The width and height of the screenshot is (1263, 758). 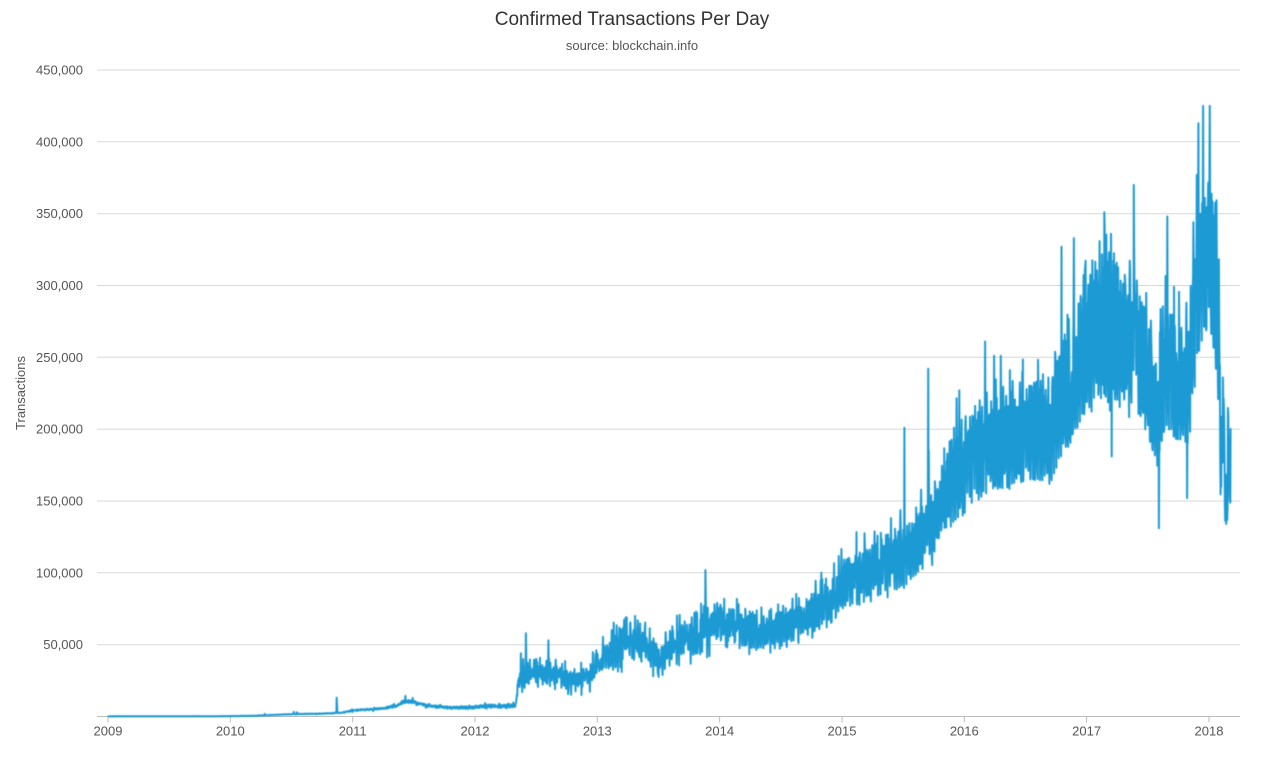 What do you see at coordinates (632, 19) in the screenshot?
I see `svg-text: Confirmed Transactions Per Day` at bounding box center [632, 19].